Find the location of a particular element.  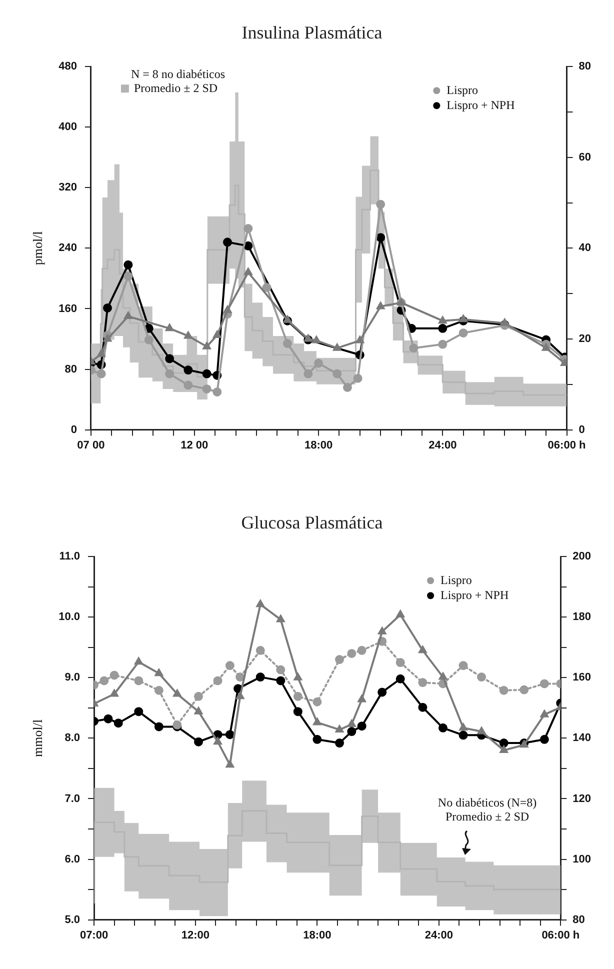

x-tick-label: 07 00 is located at coordinates (91, 445).